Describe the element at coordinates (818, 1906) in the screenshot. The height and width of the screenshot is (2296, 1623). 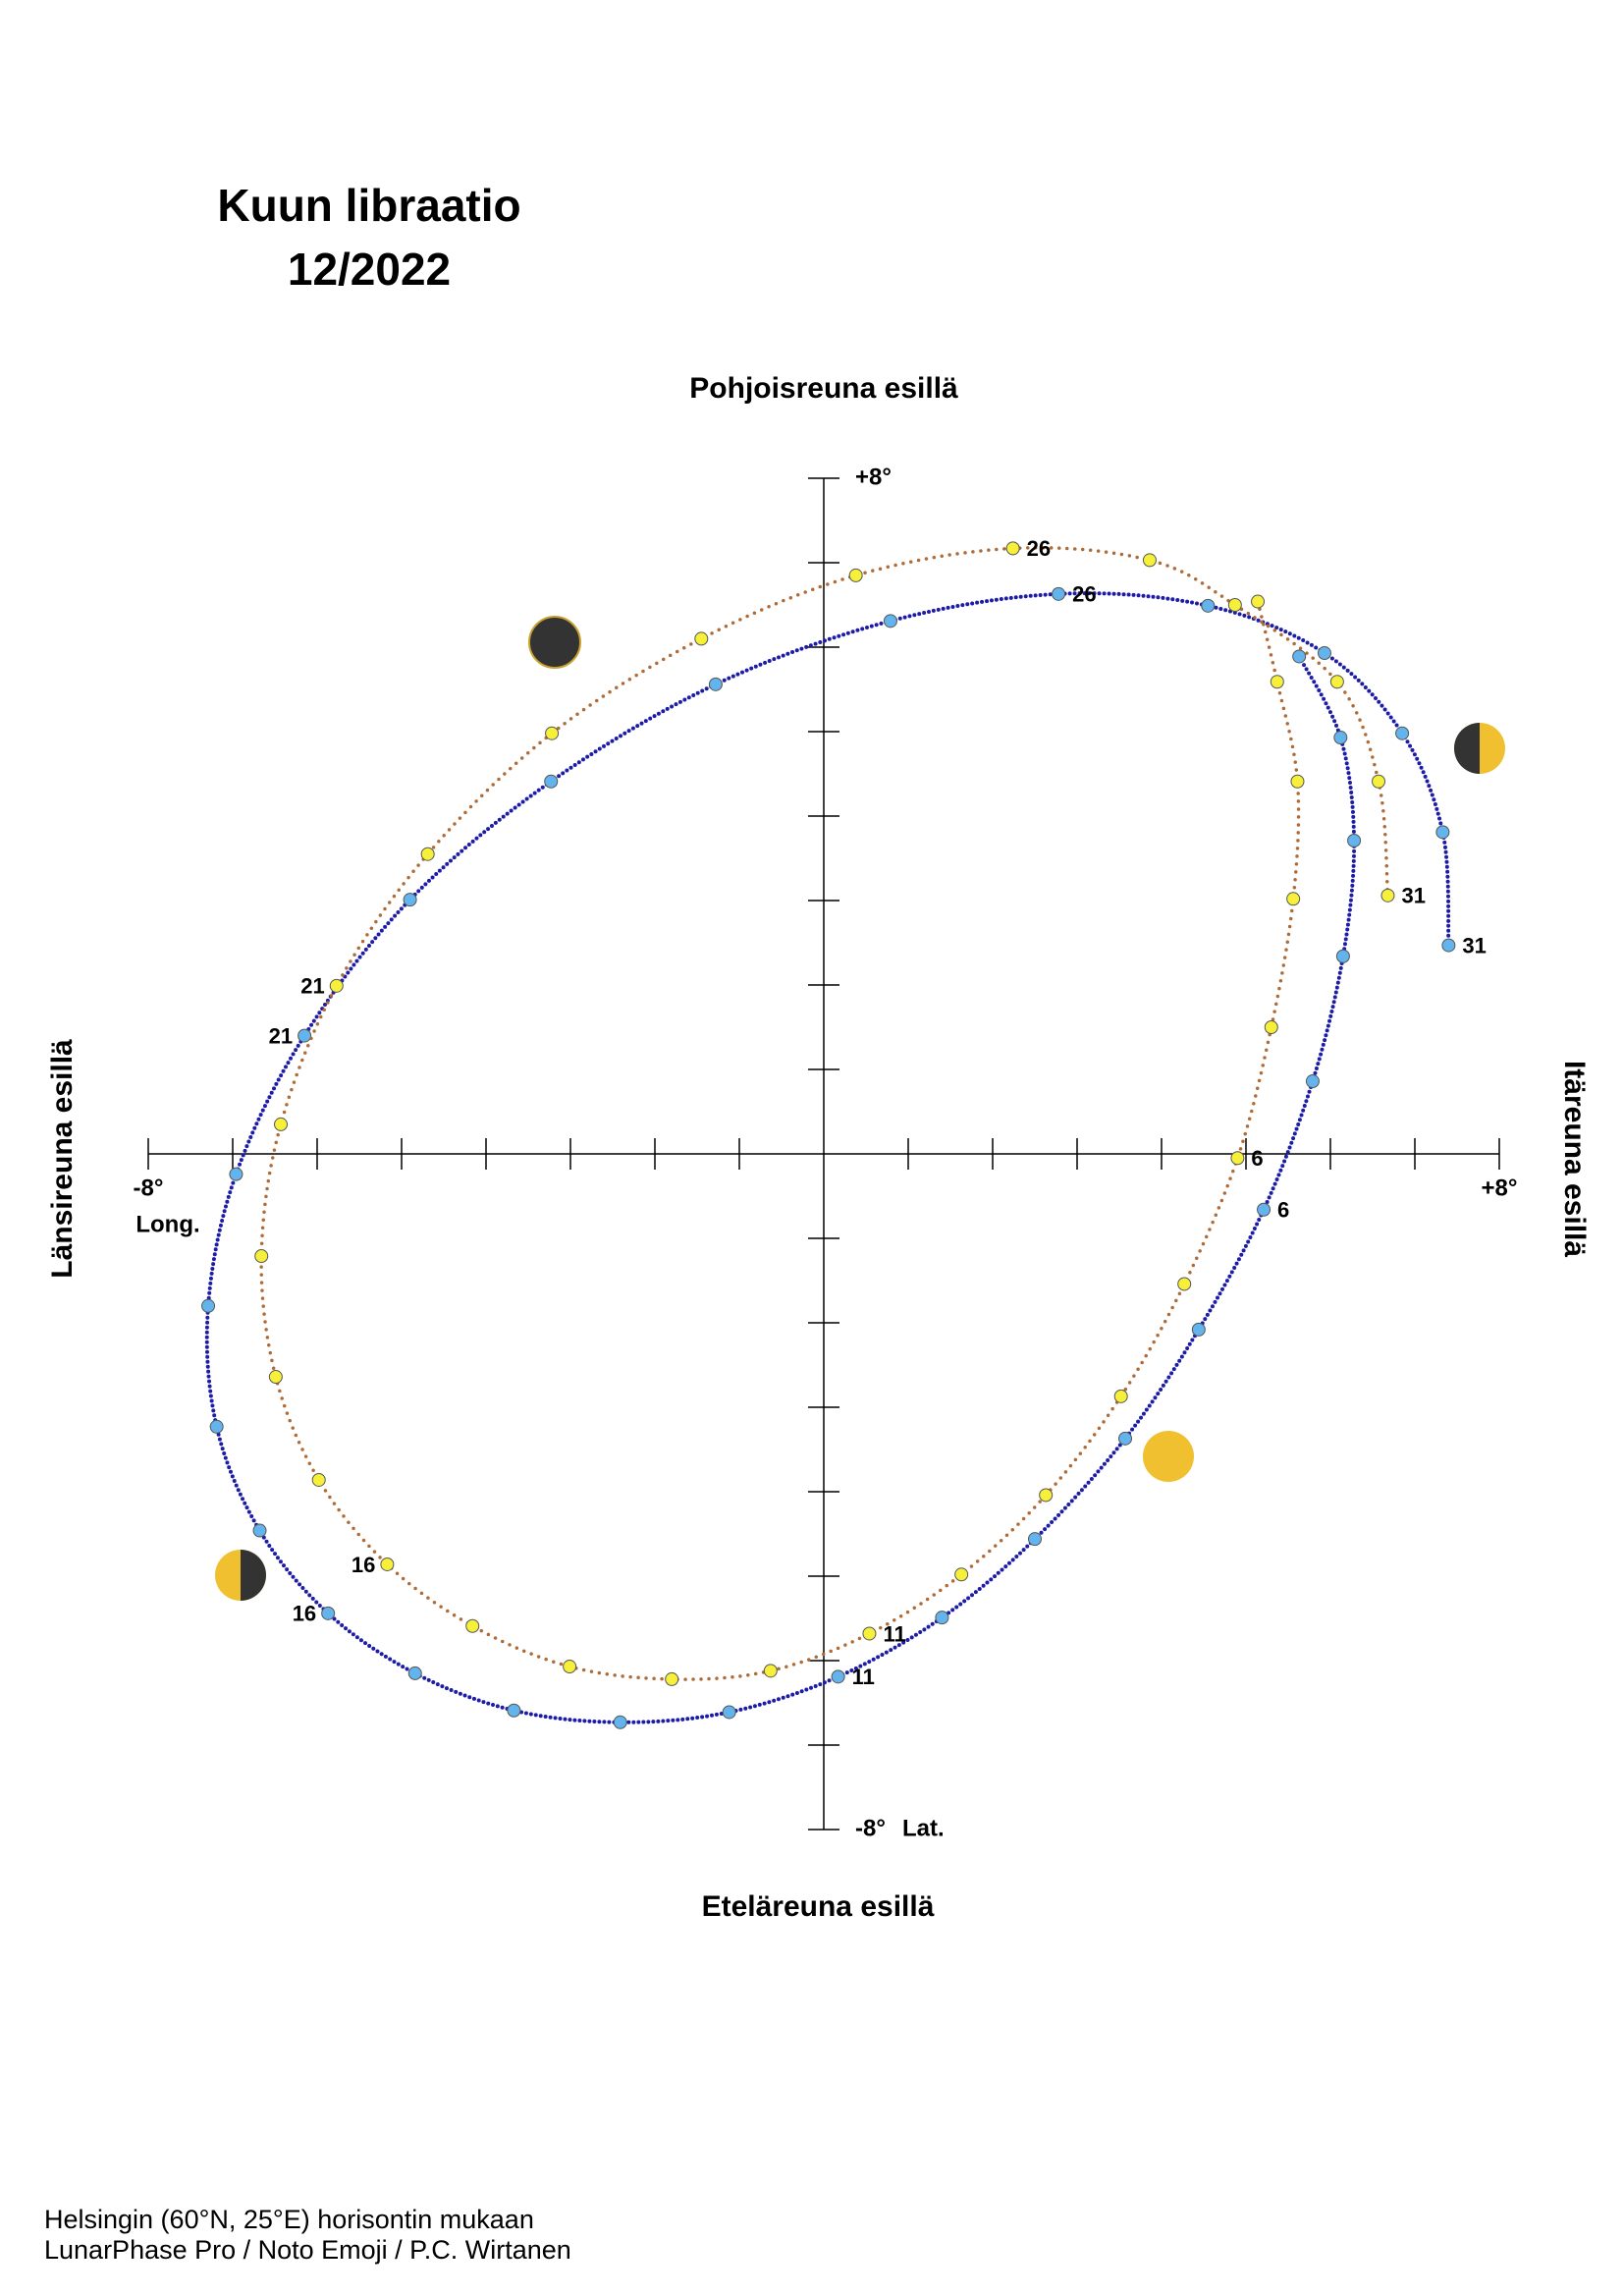
I see `bottom-label: Eteläreuna esillä` at that location.